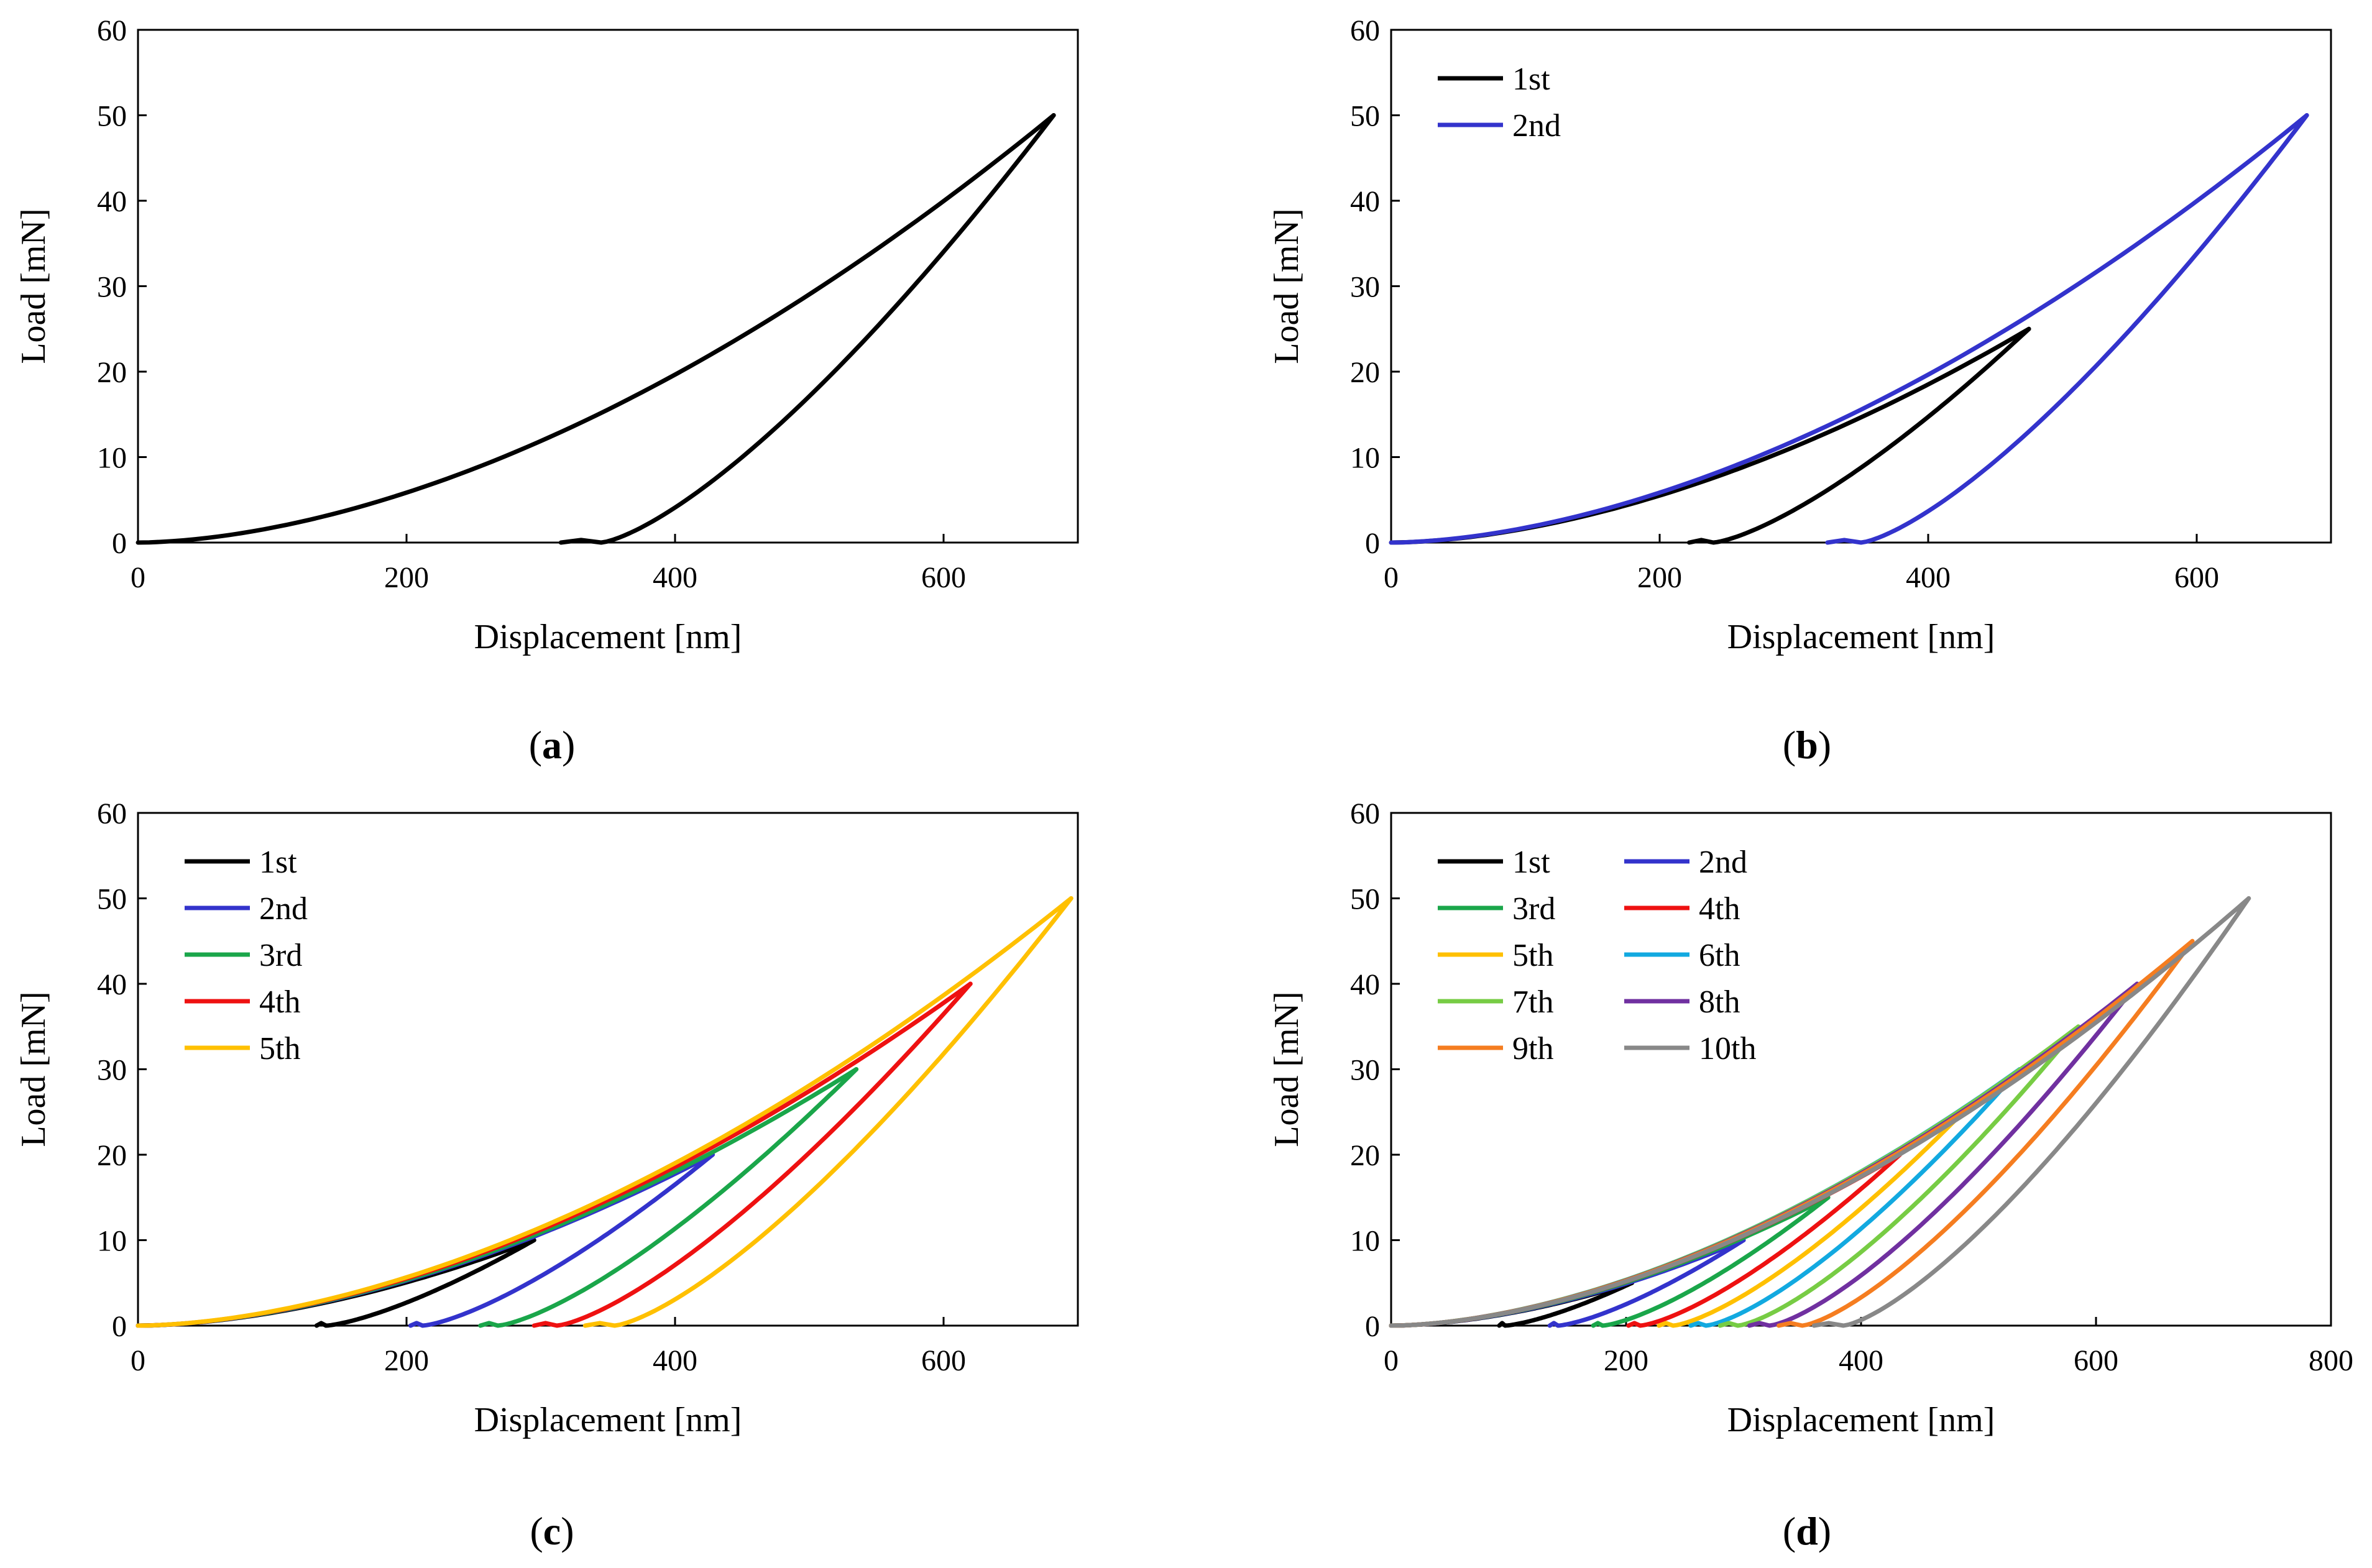 Image resolution: width=2372 pixels, height=1568 pixels. I want to click on legend-label-9th: 9th, so click(1532, 1048).